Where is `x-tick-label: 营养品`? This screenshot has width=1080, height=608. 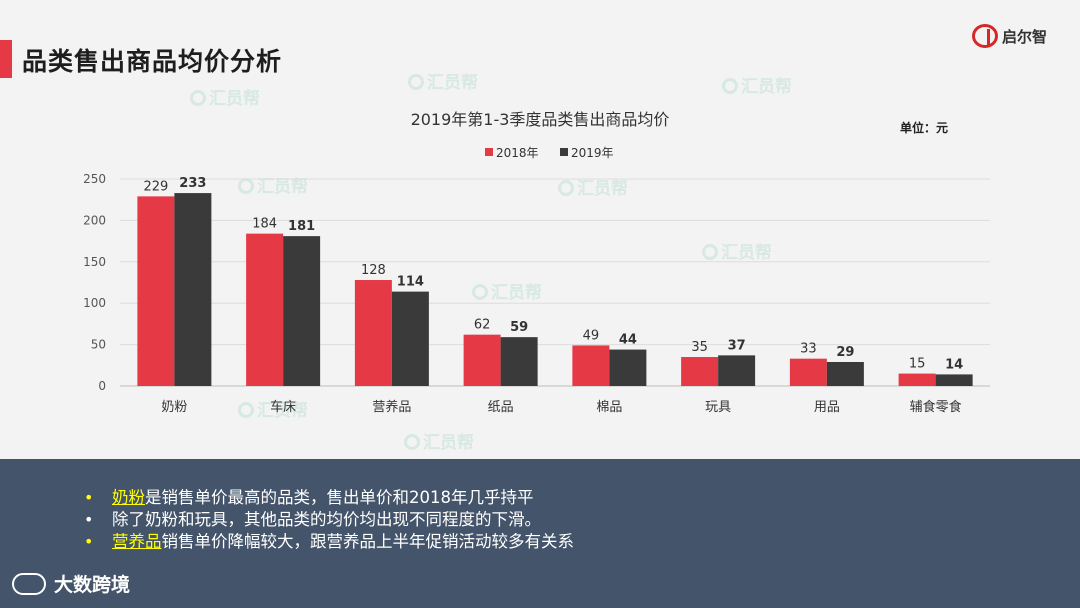
x-tick-label: 营养品 is located at coordinates (391, 407).